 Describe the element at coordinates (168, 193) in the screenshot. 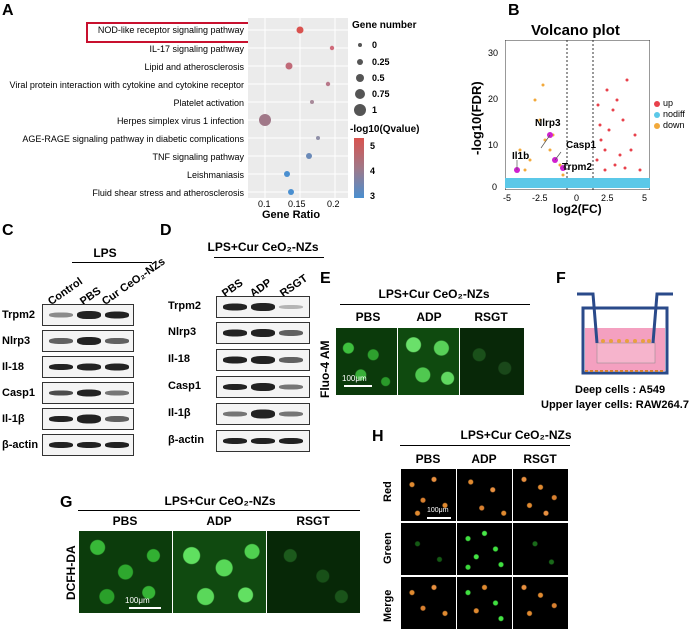

I see `pathway-label: Fluid shear stress and atherosclerosis` at that location.